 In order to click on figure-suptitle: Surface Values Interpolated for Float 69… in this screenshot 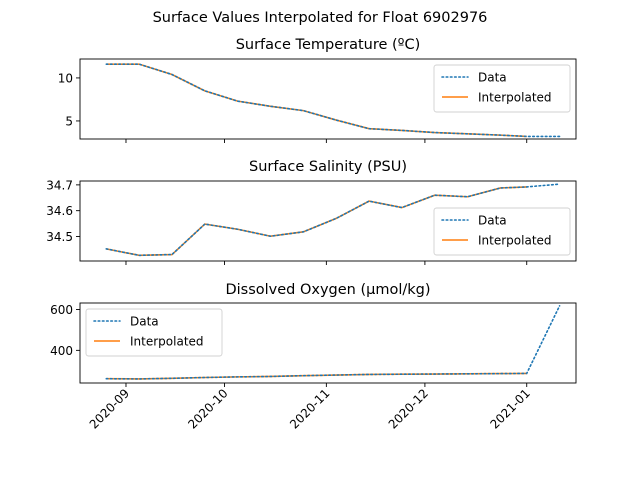, I will do `click(320, 18)`.